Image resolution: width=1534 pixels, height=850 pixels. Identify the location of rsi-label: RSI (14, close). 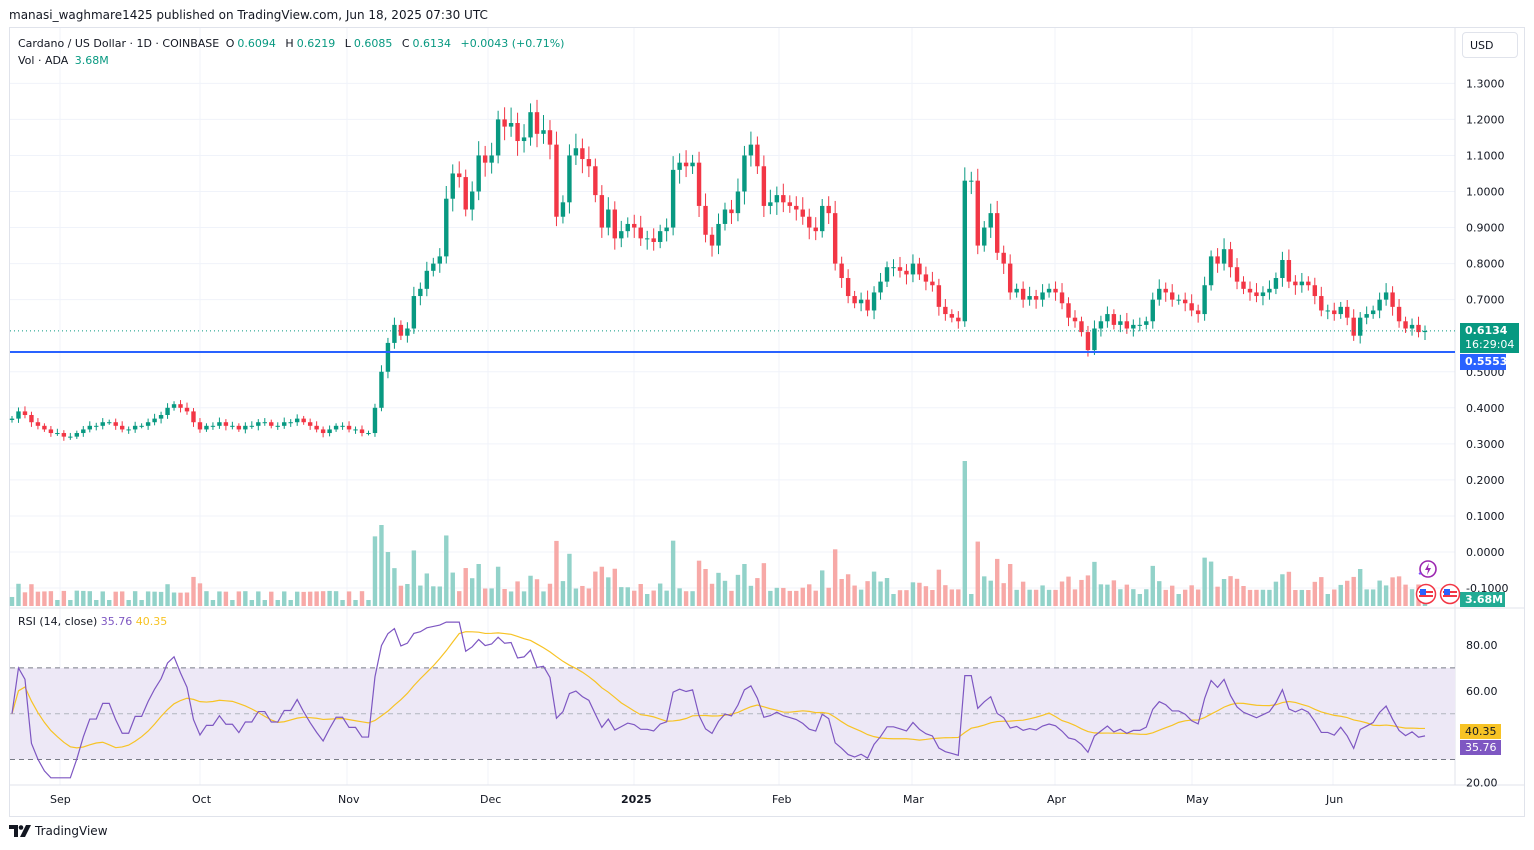
(58, 621).